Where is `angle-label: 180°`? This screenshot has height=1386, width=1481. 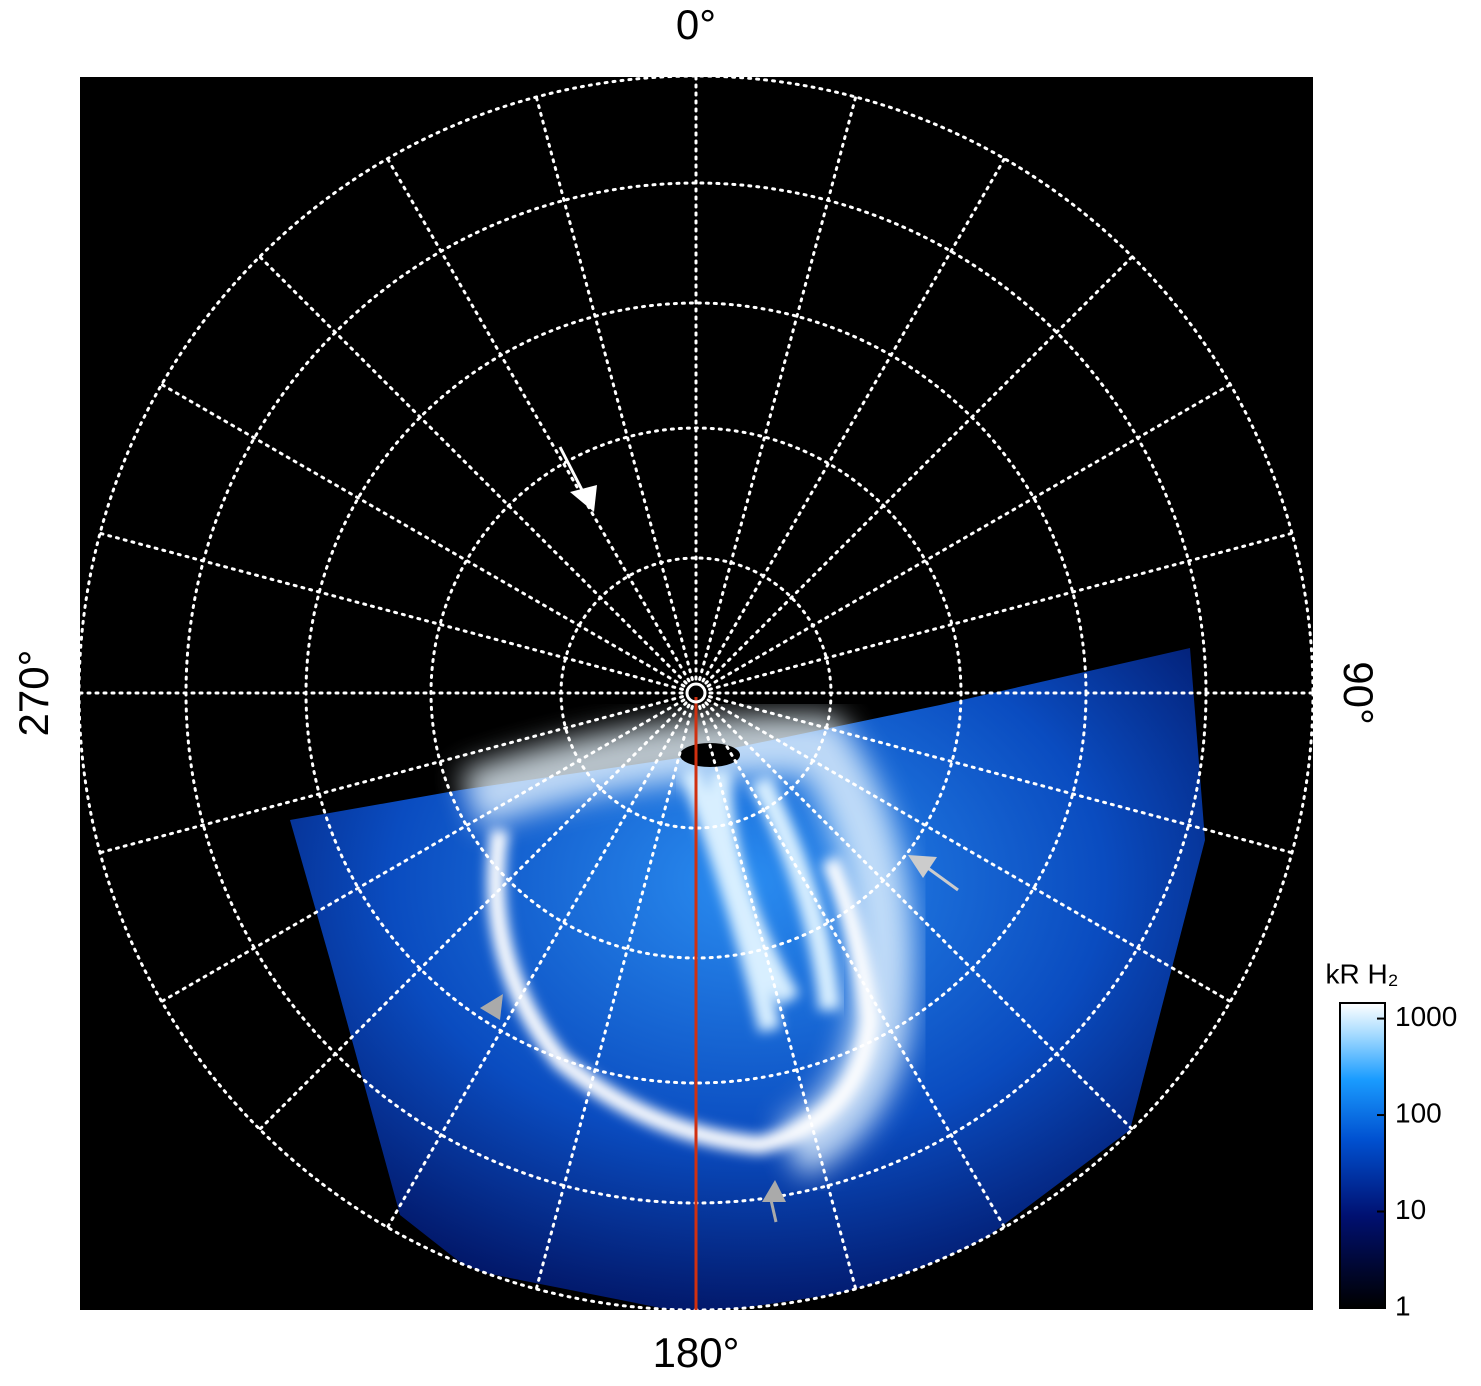
angle-label: 180° is located at coordinates (696, 1352).